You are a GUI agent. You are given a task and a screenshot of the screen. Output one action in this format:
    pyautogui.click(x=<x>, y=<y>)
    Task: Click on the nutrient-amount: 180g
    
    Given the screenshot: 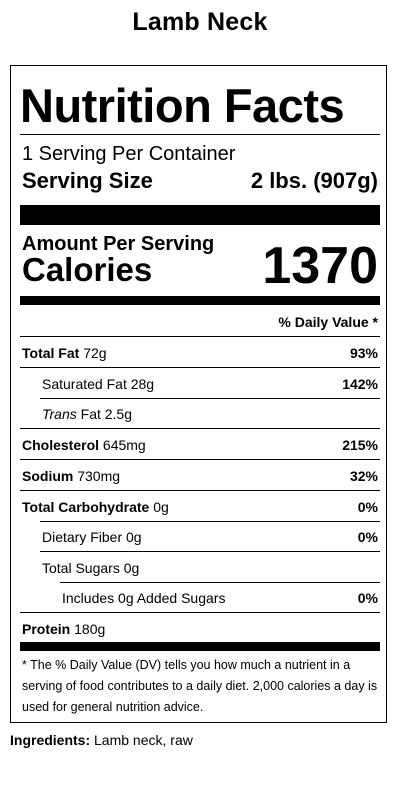 What is the action you would take?
    pyautogui.click(x=90, y=629)
    